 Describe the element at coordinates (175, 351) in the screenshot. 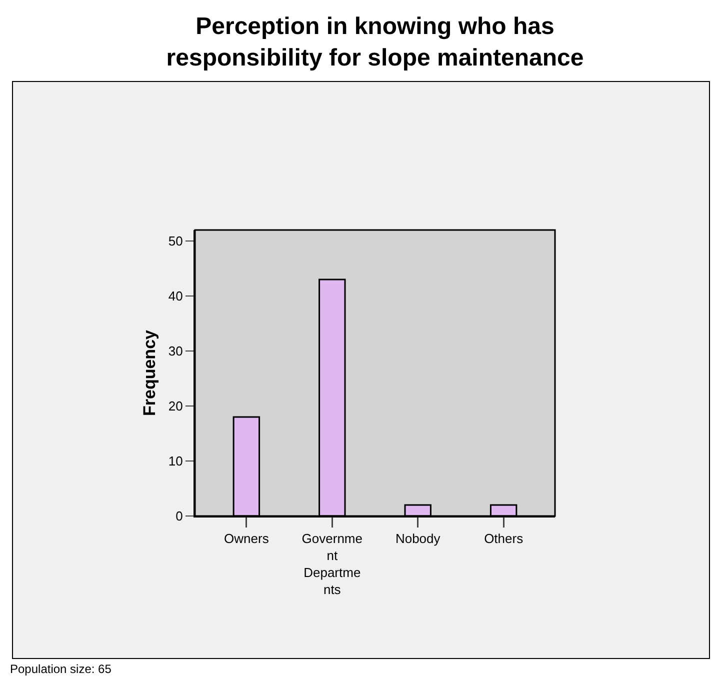

I see `y-tick-label: 30` at that location.